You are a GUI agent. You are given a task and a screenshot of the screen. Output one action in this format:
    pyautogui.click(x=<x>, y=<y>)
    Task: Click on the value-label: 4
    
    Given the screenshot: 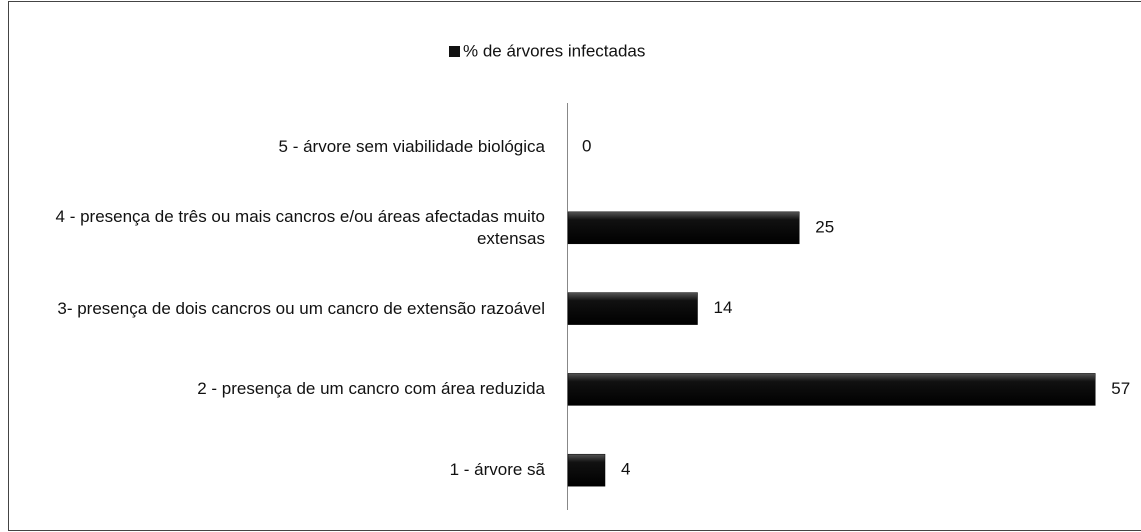 What is the action you would take?
    pyautogui.click(x=625, y=469)
    